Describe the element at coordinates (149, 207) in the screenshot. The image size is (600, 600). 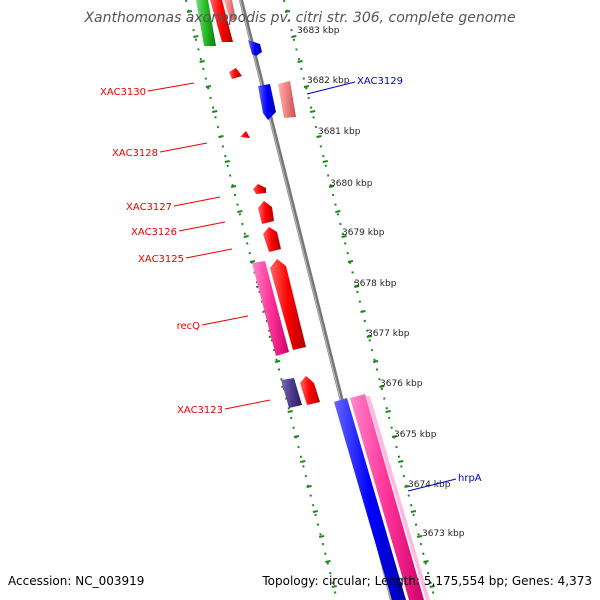
I see `label-xac3127: XAC3127` at that location.